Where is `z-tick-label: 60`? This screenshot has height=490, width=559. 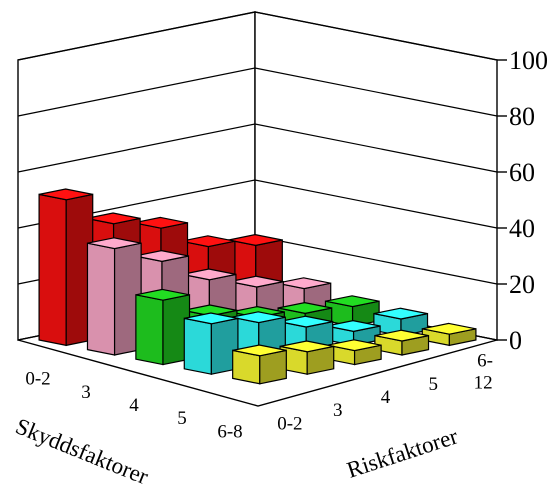 z-tick-label: 60 is located at coordinates (522, 172).